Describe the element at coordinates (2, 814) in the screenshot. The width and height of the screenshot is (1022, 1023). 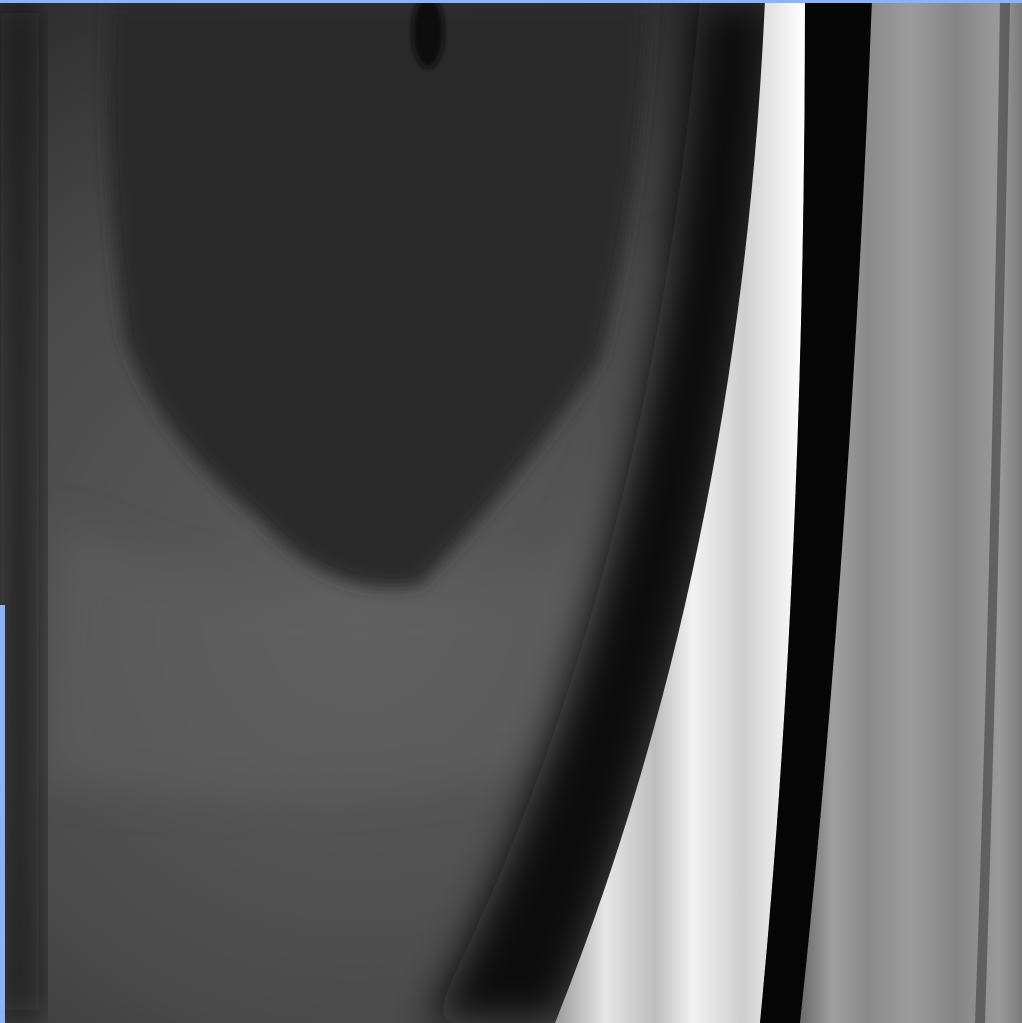
I see `frame-left` at that location.